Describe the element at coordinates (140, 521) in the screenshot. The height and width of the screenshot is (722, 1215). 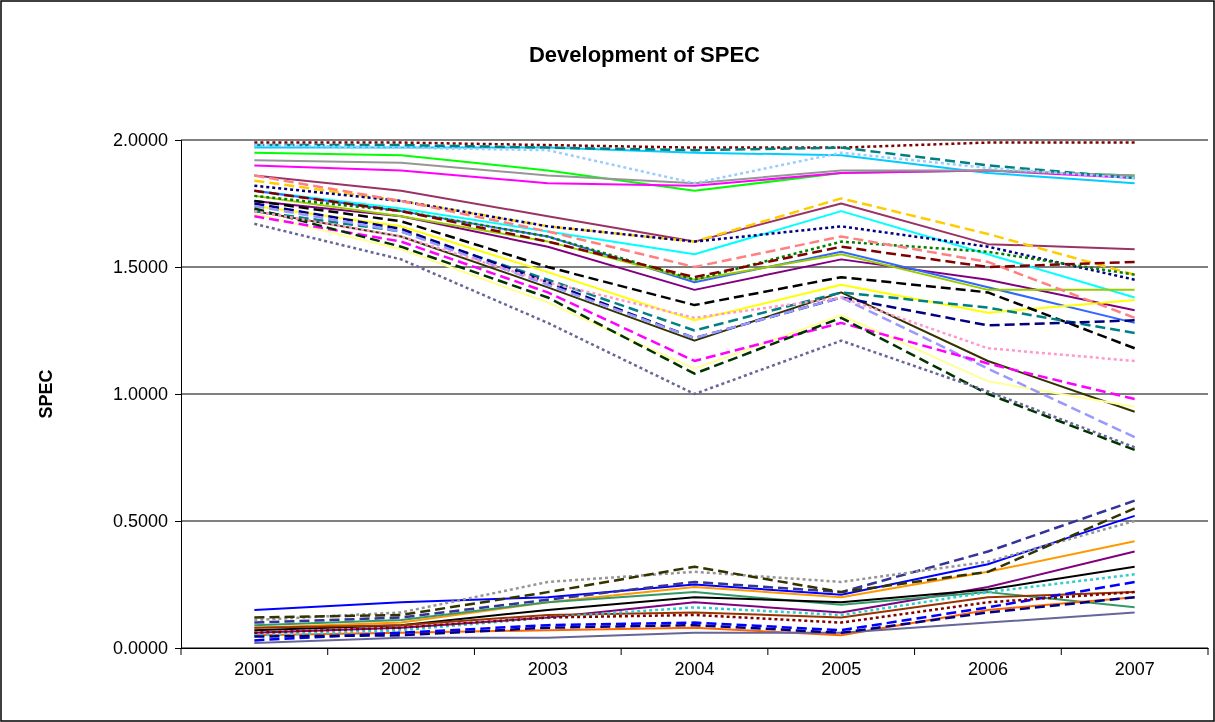
I see `y-tick-label: 0.5000` at that location.